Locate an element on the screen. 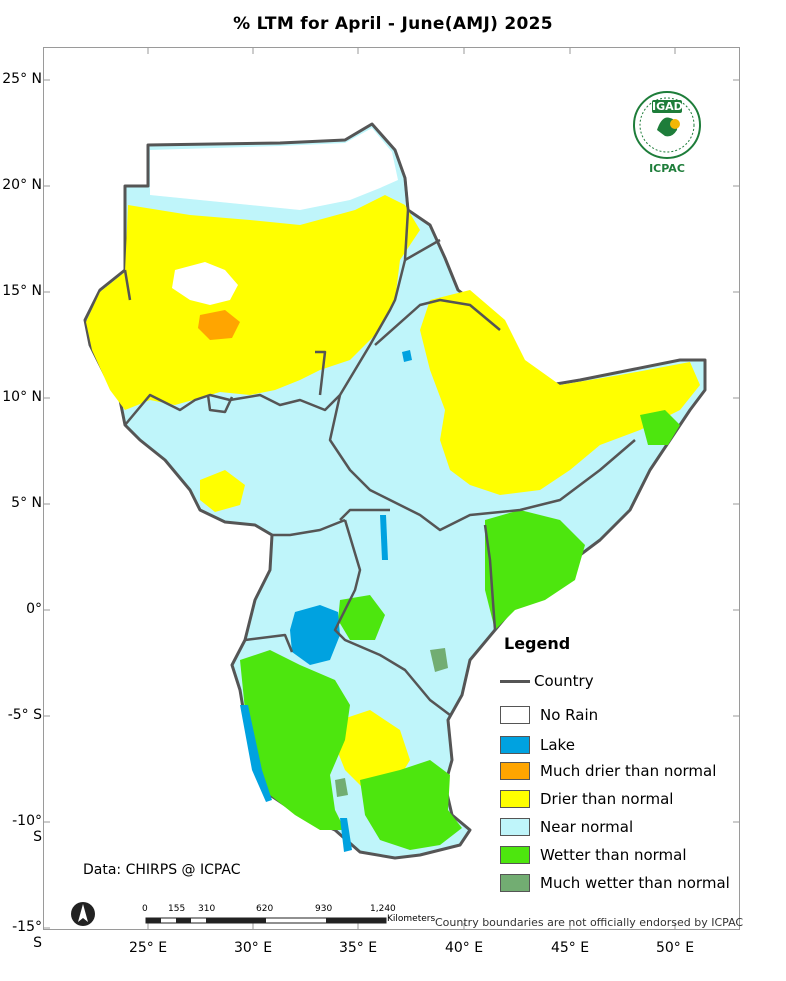 The image size is (786, 981). lake-turkana is located at coordinates (384, 537).